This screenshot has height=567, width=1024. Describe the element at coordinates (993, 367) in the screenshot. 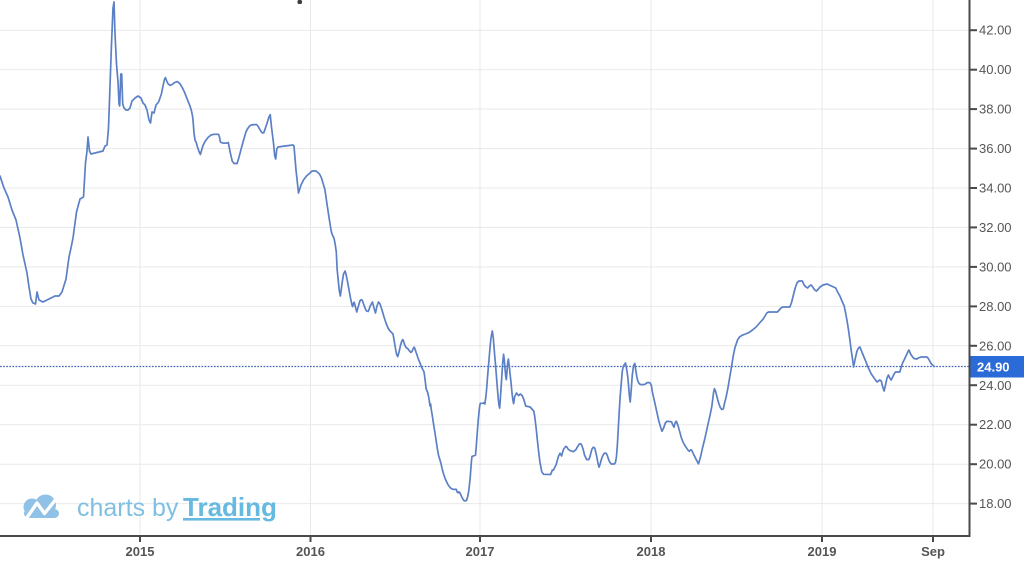

I see `svg-text: 24.90` at that location.